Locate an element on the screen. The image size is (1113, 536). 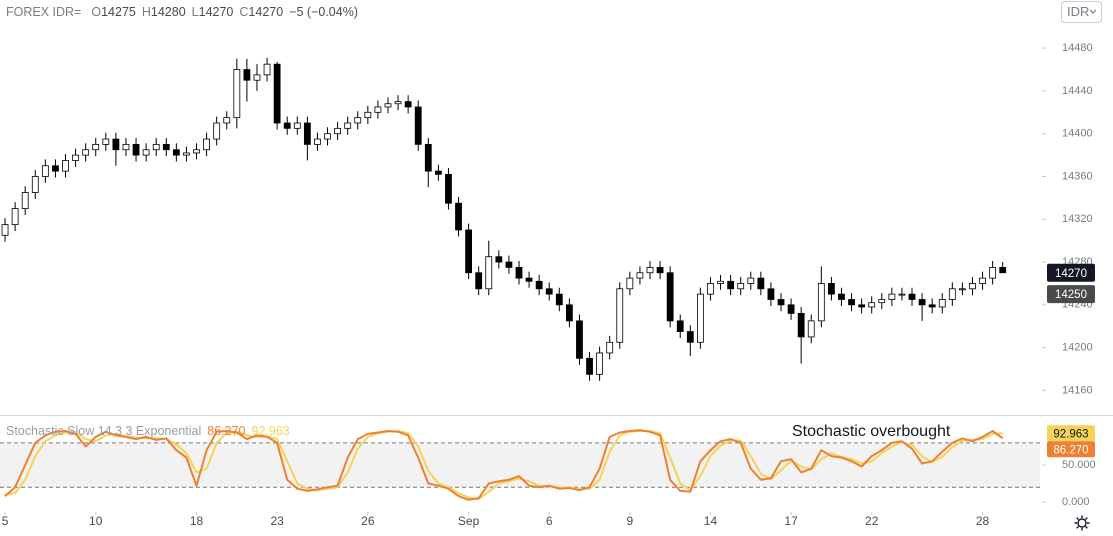
legend-field-label: H is located at coordinates (146, 12).